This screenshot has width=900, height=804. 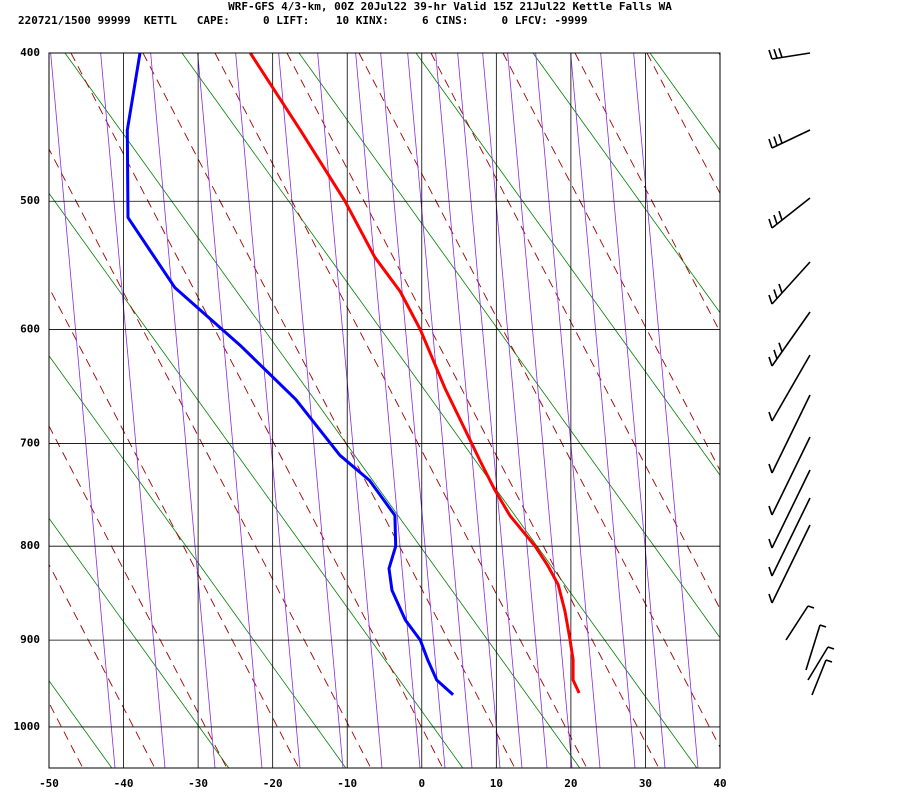 I want to click on x-tick-label: -30, so click(x=198, y=783).